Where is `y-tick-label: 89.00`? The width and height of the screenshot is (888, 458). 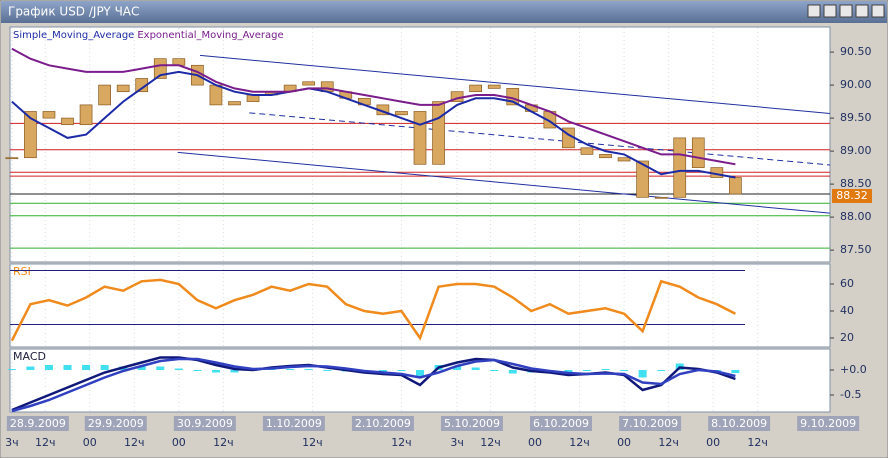
y-tick-label: 89.00 is located at coordinates (856, 150).